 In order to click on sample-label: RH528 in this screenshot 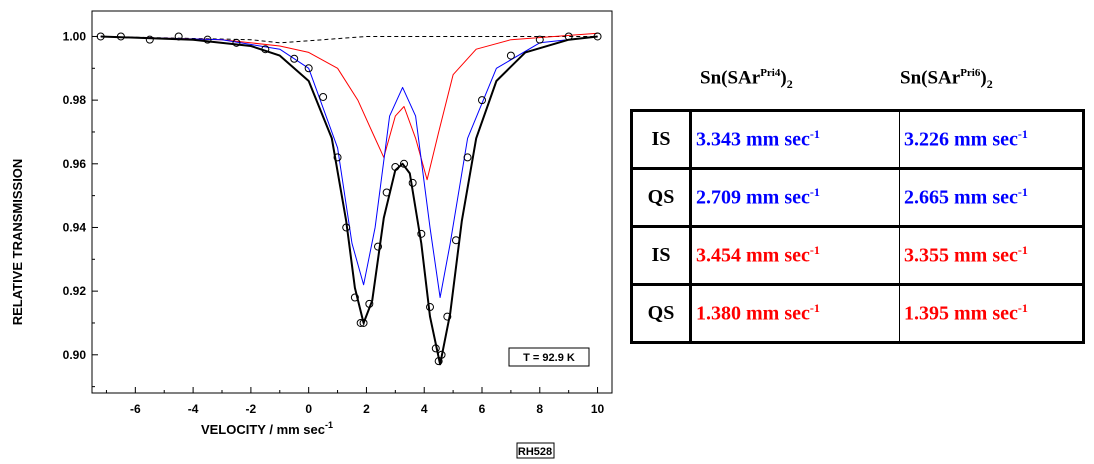, I will do `click(535, 452)`.